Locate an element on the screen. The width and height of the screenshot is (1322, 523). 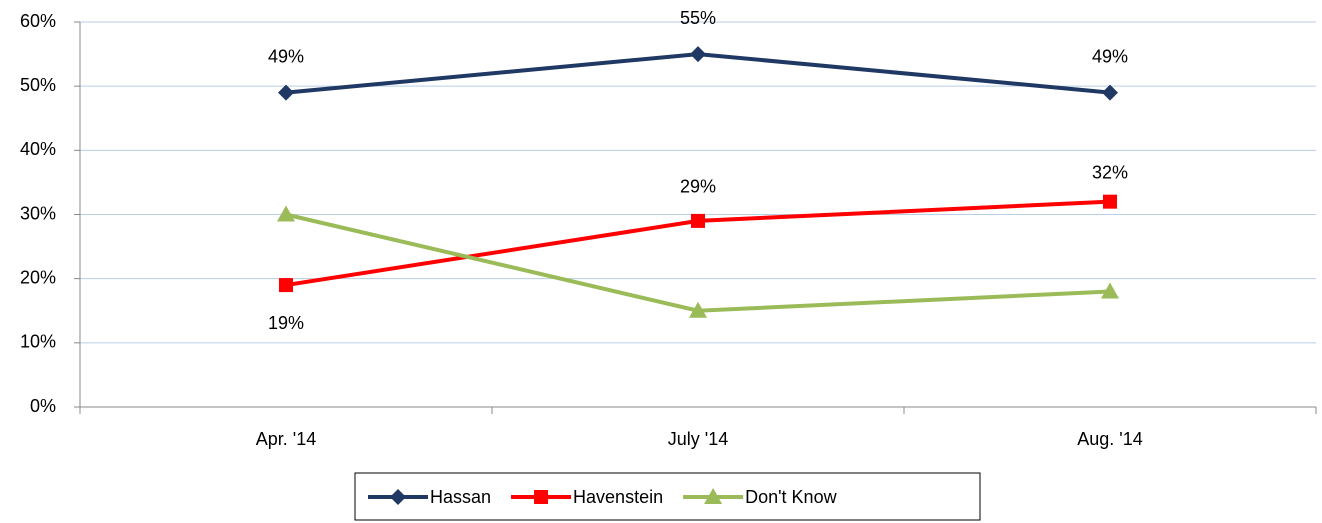
y-tick-label: 40% is located at coordinates (38, 149).